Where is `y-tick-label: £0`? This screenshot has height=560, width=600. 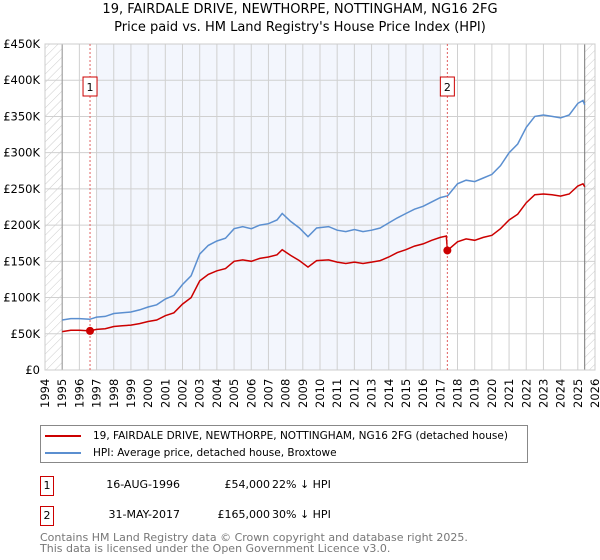 y-tick-label: £0 is located at coordinates (32, 370).